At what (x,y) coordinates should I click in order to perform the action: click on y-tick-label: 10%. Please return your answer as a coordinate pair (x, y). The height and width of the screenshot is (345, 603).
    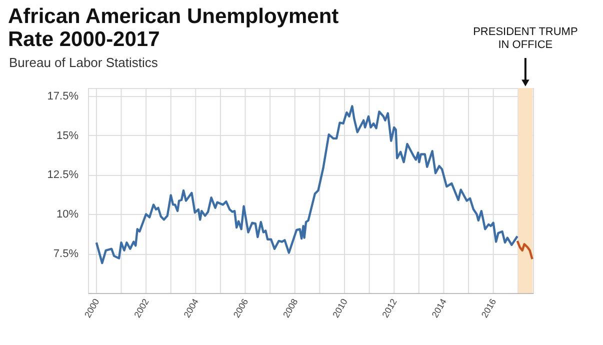
    Looking at the image, I should click on (67, 214).